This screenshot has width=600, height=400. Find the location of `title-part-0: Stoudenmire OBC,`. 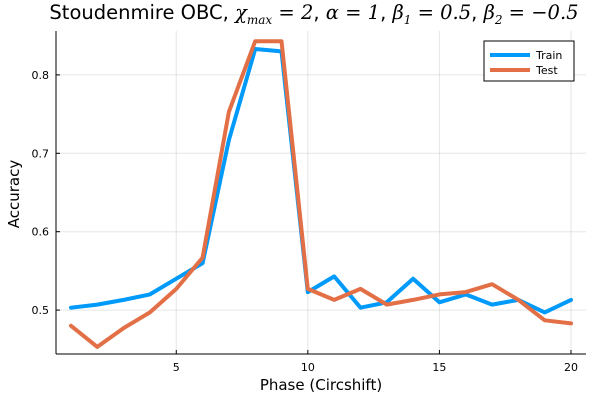

title-part-0: Stoudenmire OBC, is located at coordinates (142, 12).